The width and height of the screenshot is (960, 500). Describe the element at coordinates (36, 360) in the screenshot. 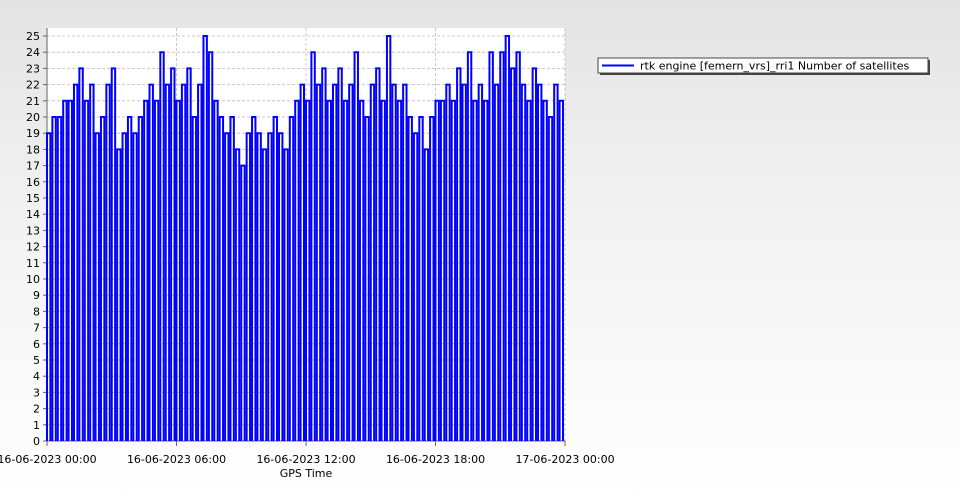

I see `y-tick-label: 5` at that location.